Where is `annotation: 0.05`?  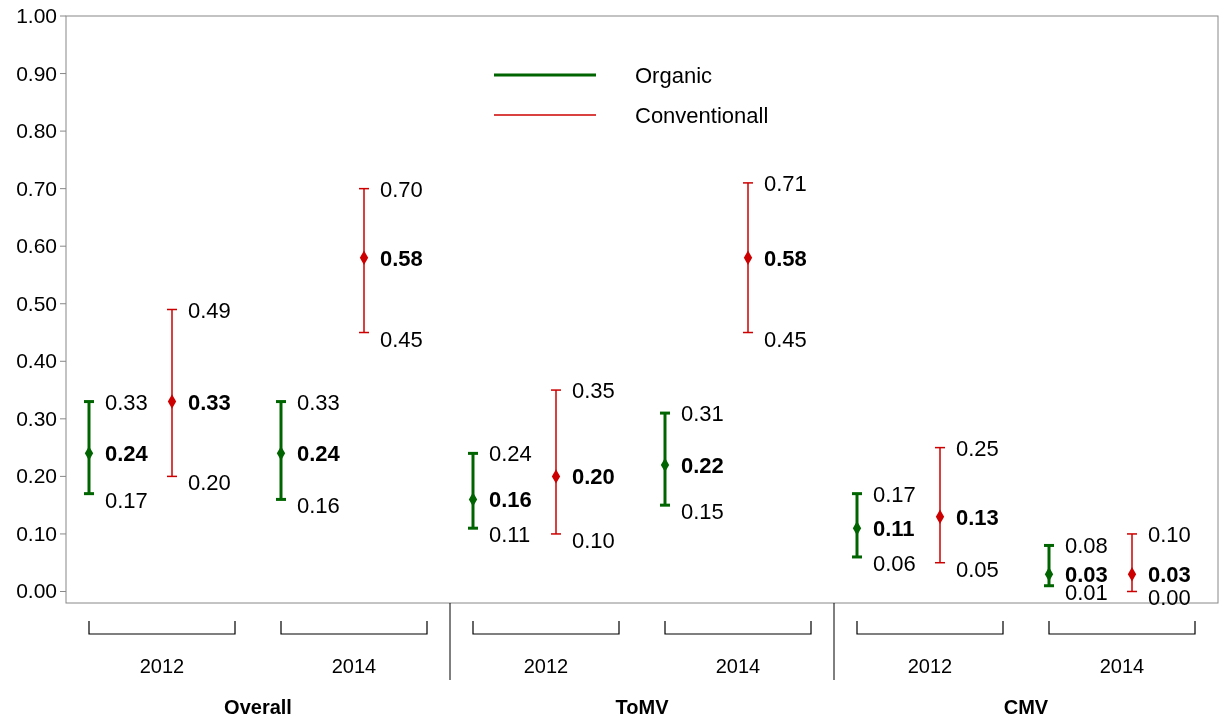
annotation: 0.05 is located at coordinates (977, 569).